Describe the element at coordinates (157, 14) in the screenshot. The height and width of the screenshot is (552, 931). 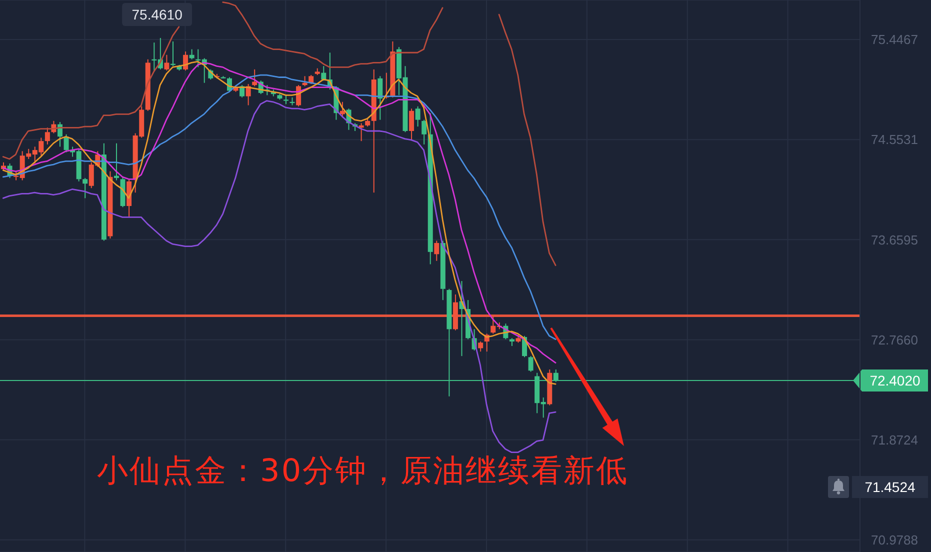
I see `annotation: 75.4610` at that location.